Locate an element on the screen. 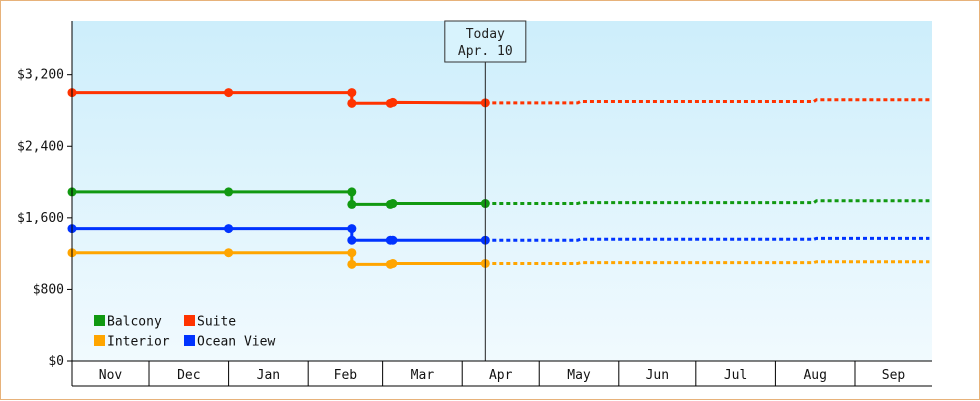 This screenshot has height=401, width=980. y-tick-label: $800 is located at coordinates (48, 289).